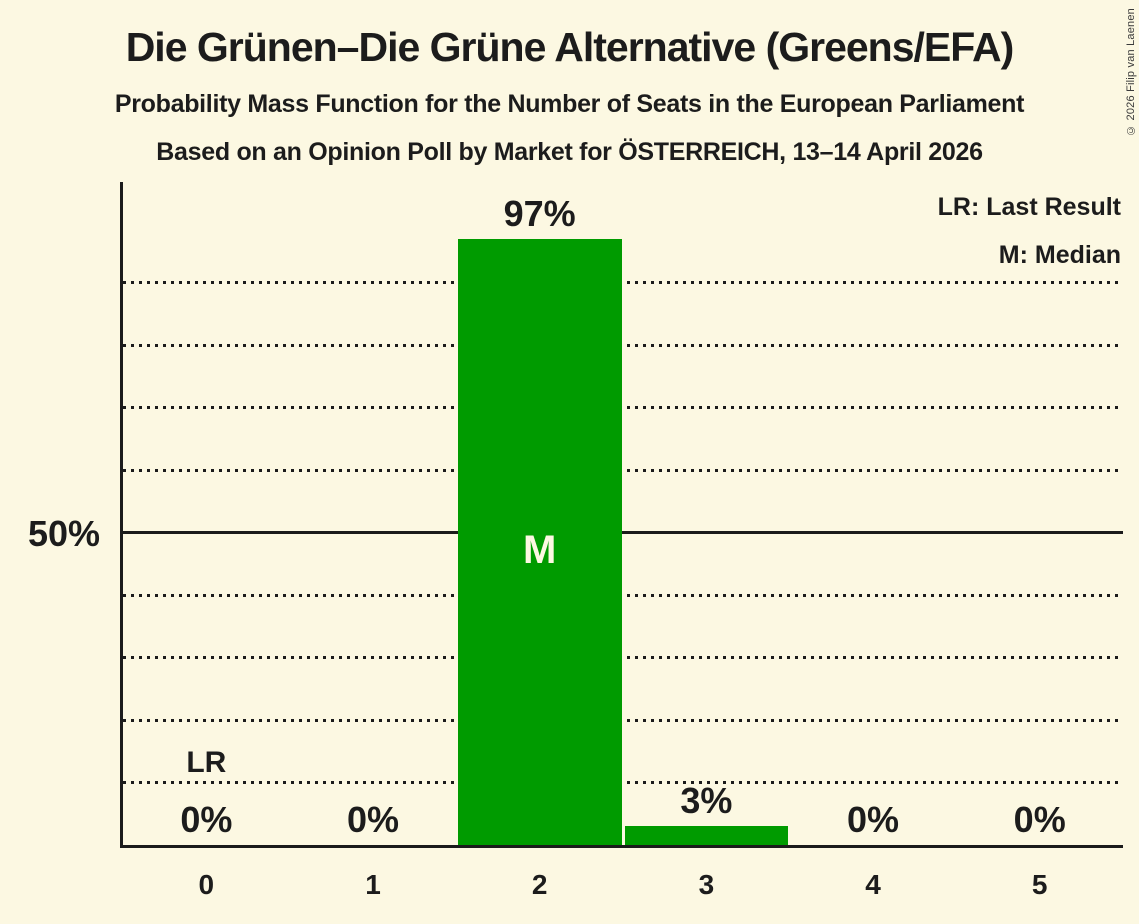 This screenshot has height=924, width=1139. I want to click on bar-column-1: 0%, so click(373, 513).